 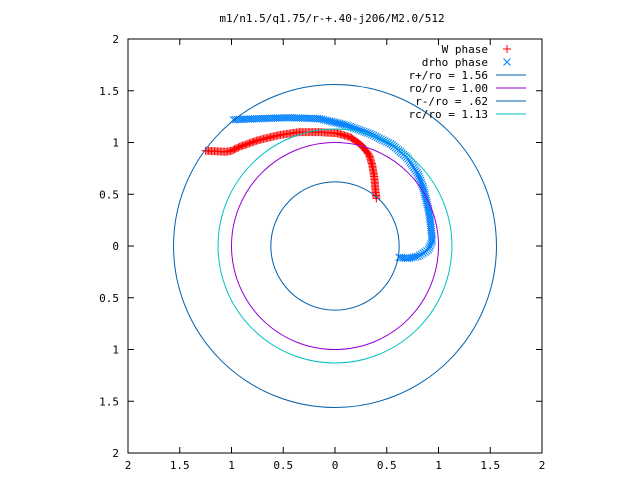 I want to click on circle-mark, so click(x=335, y=246).